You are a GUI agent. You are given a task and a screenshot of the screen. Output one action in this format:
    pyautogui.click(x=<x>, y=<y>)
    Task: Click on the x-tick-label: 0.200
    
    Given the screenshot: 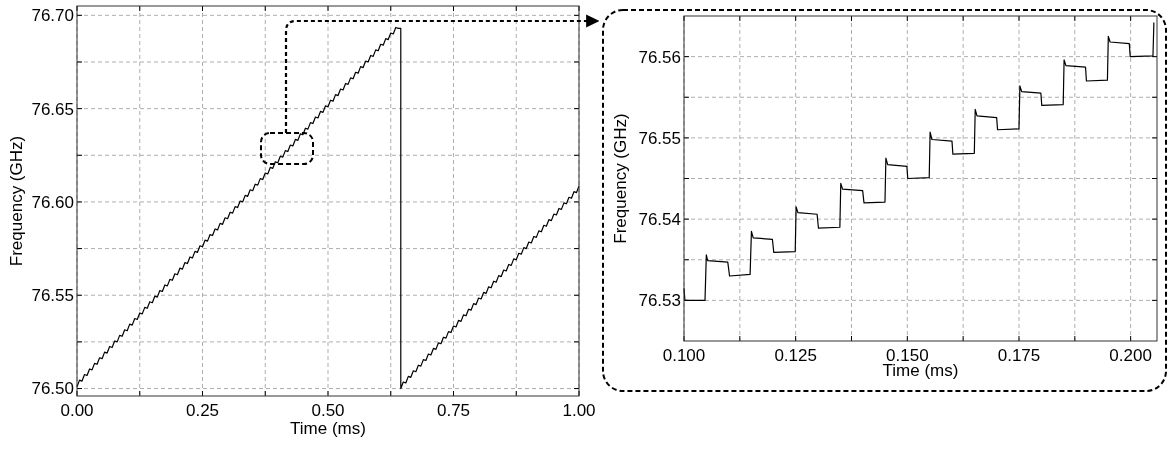 What is the action you would take?
    pyautogui.click(x=1130, y=355)
    